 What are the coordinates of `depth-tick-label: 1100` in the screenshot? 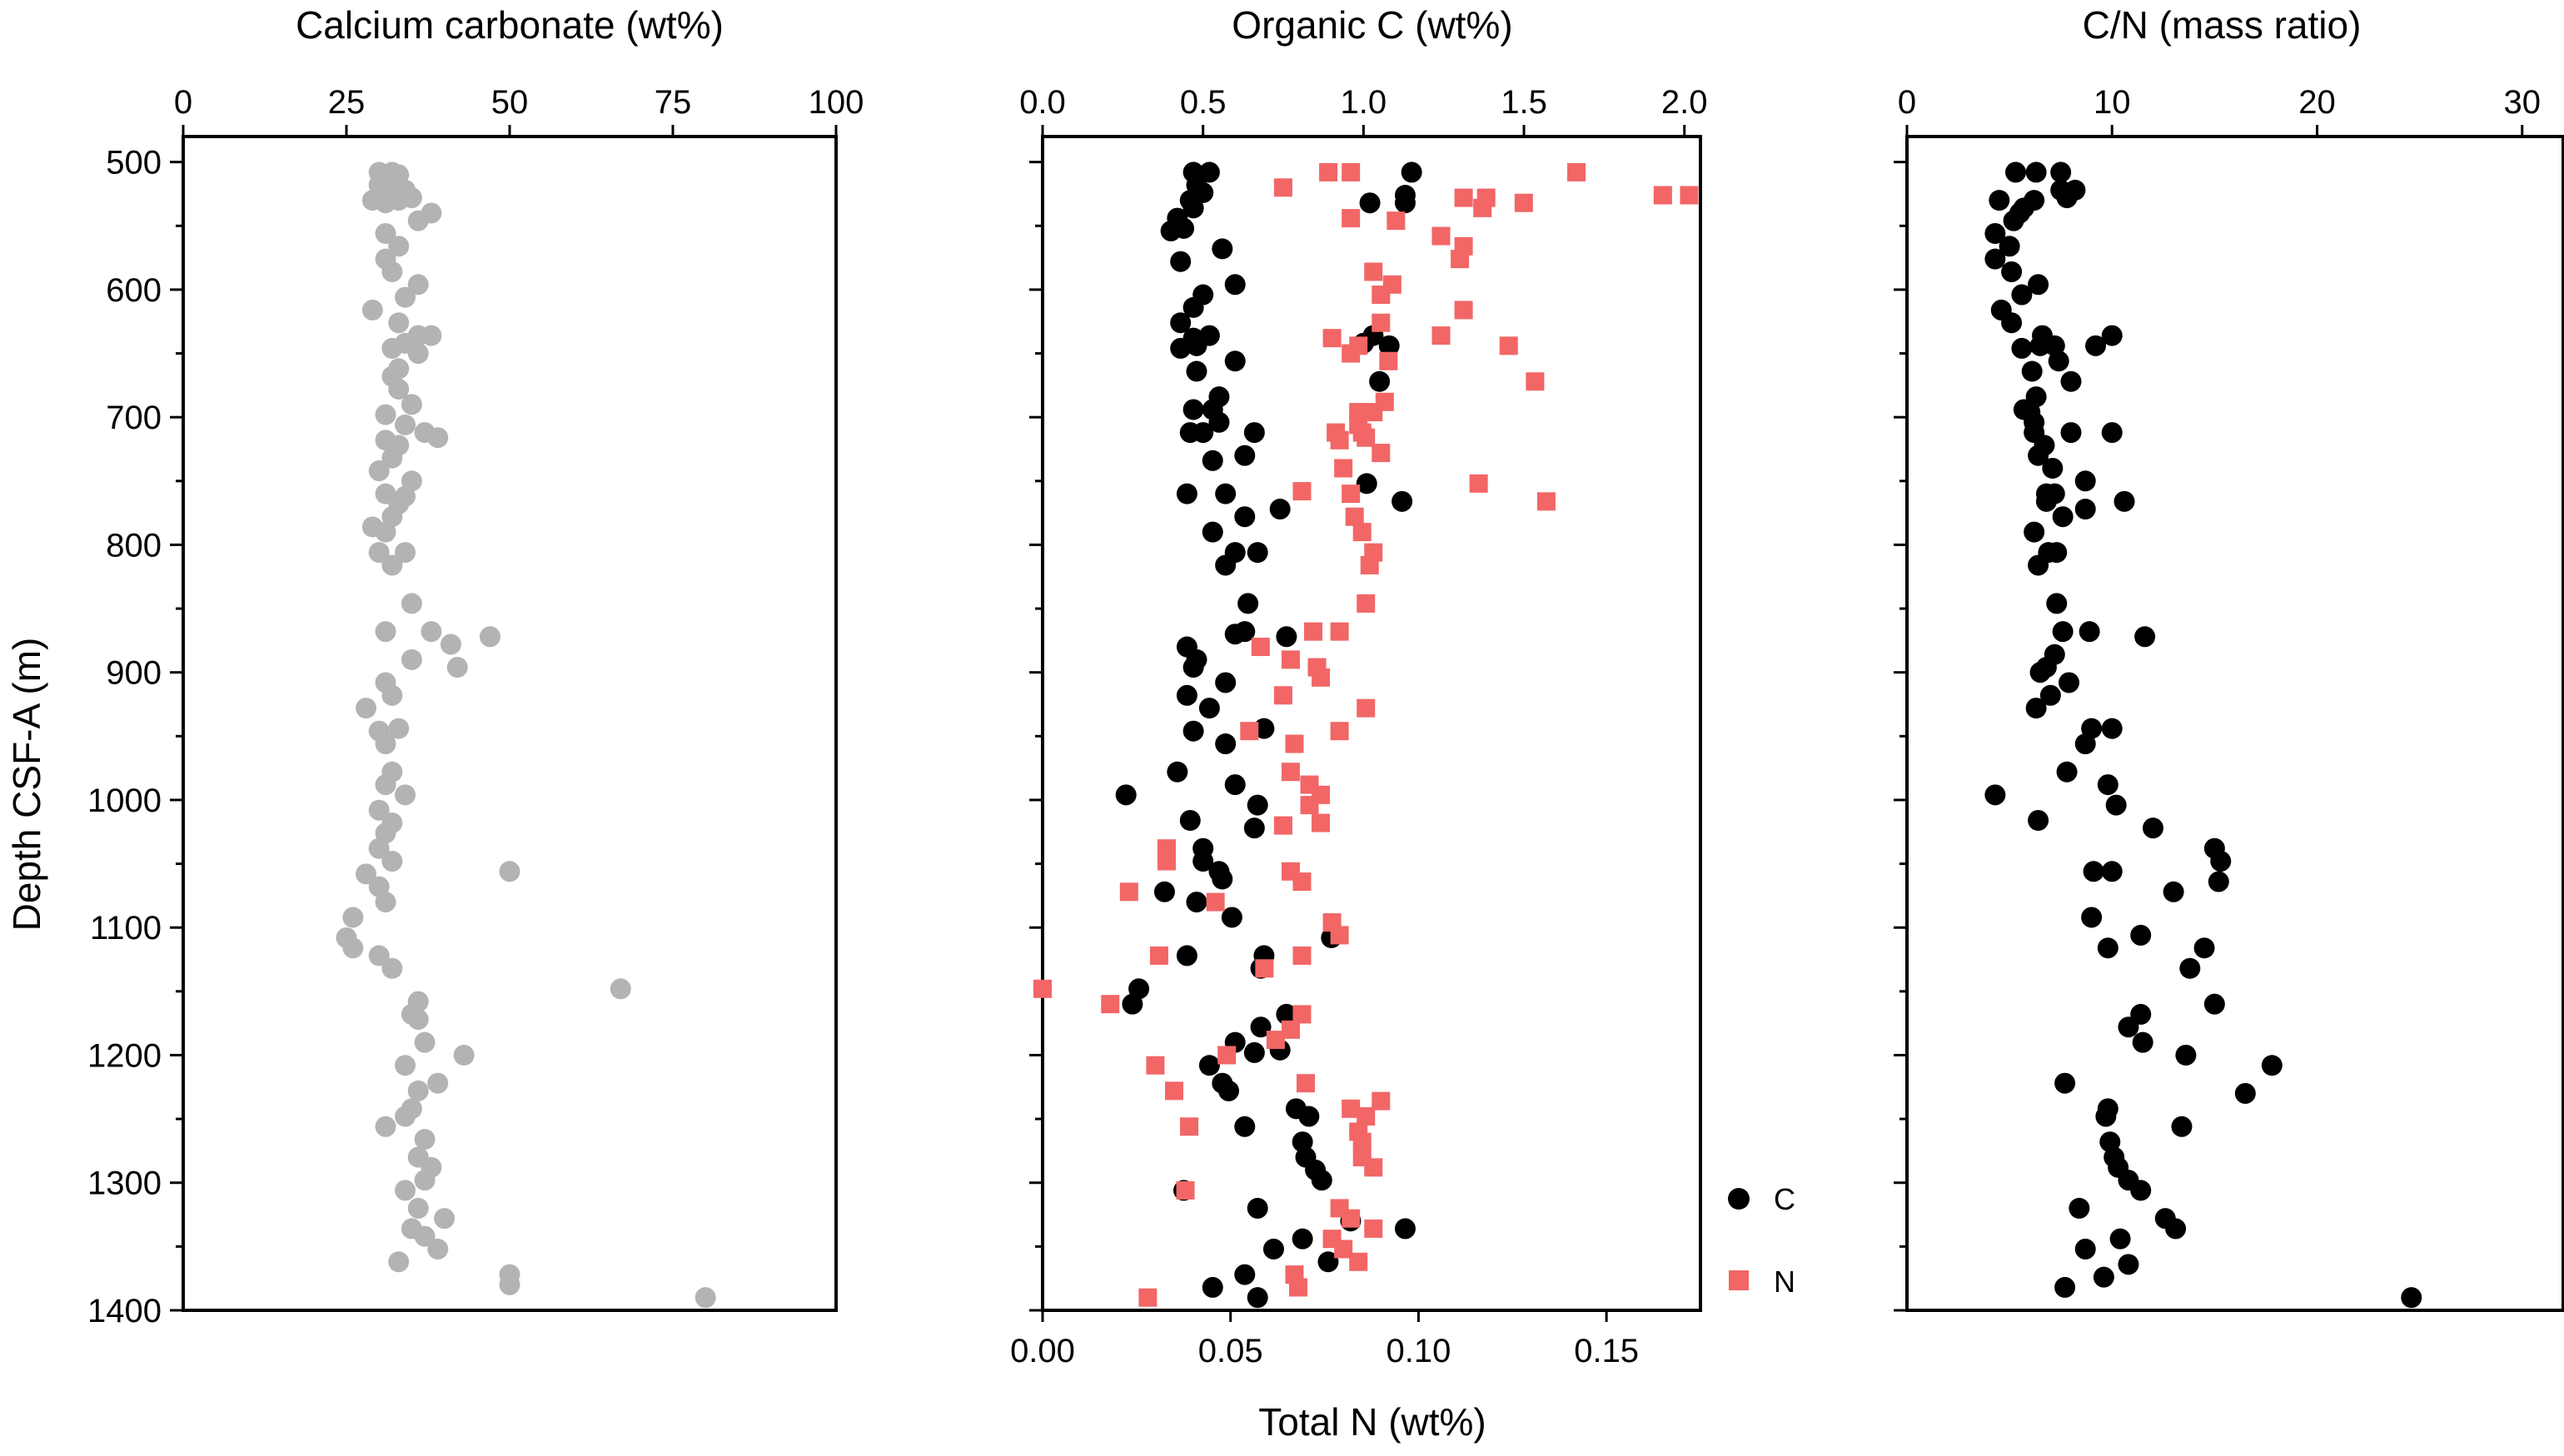 It's located at (126, 928).